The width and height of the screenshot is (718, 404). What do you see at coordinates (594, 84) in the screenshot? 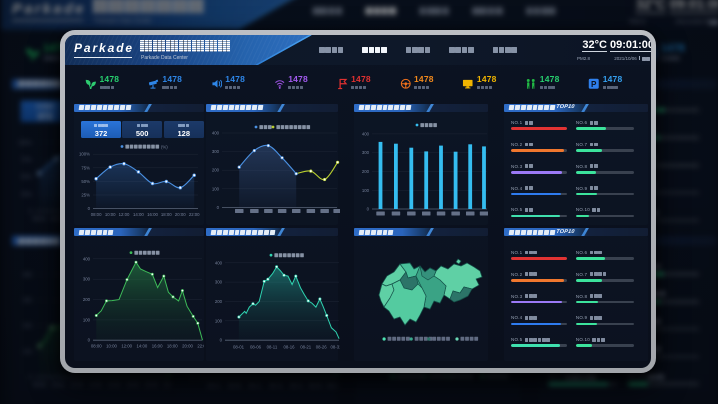
I see `svg-text: P` at bounding box center [594, 84].